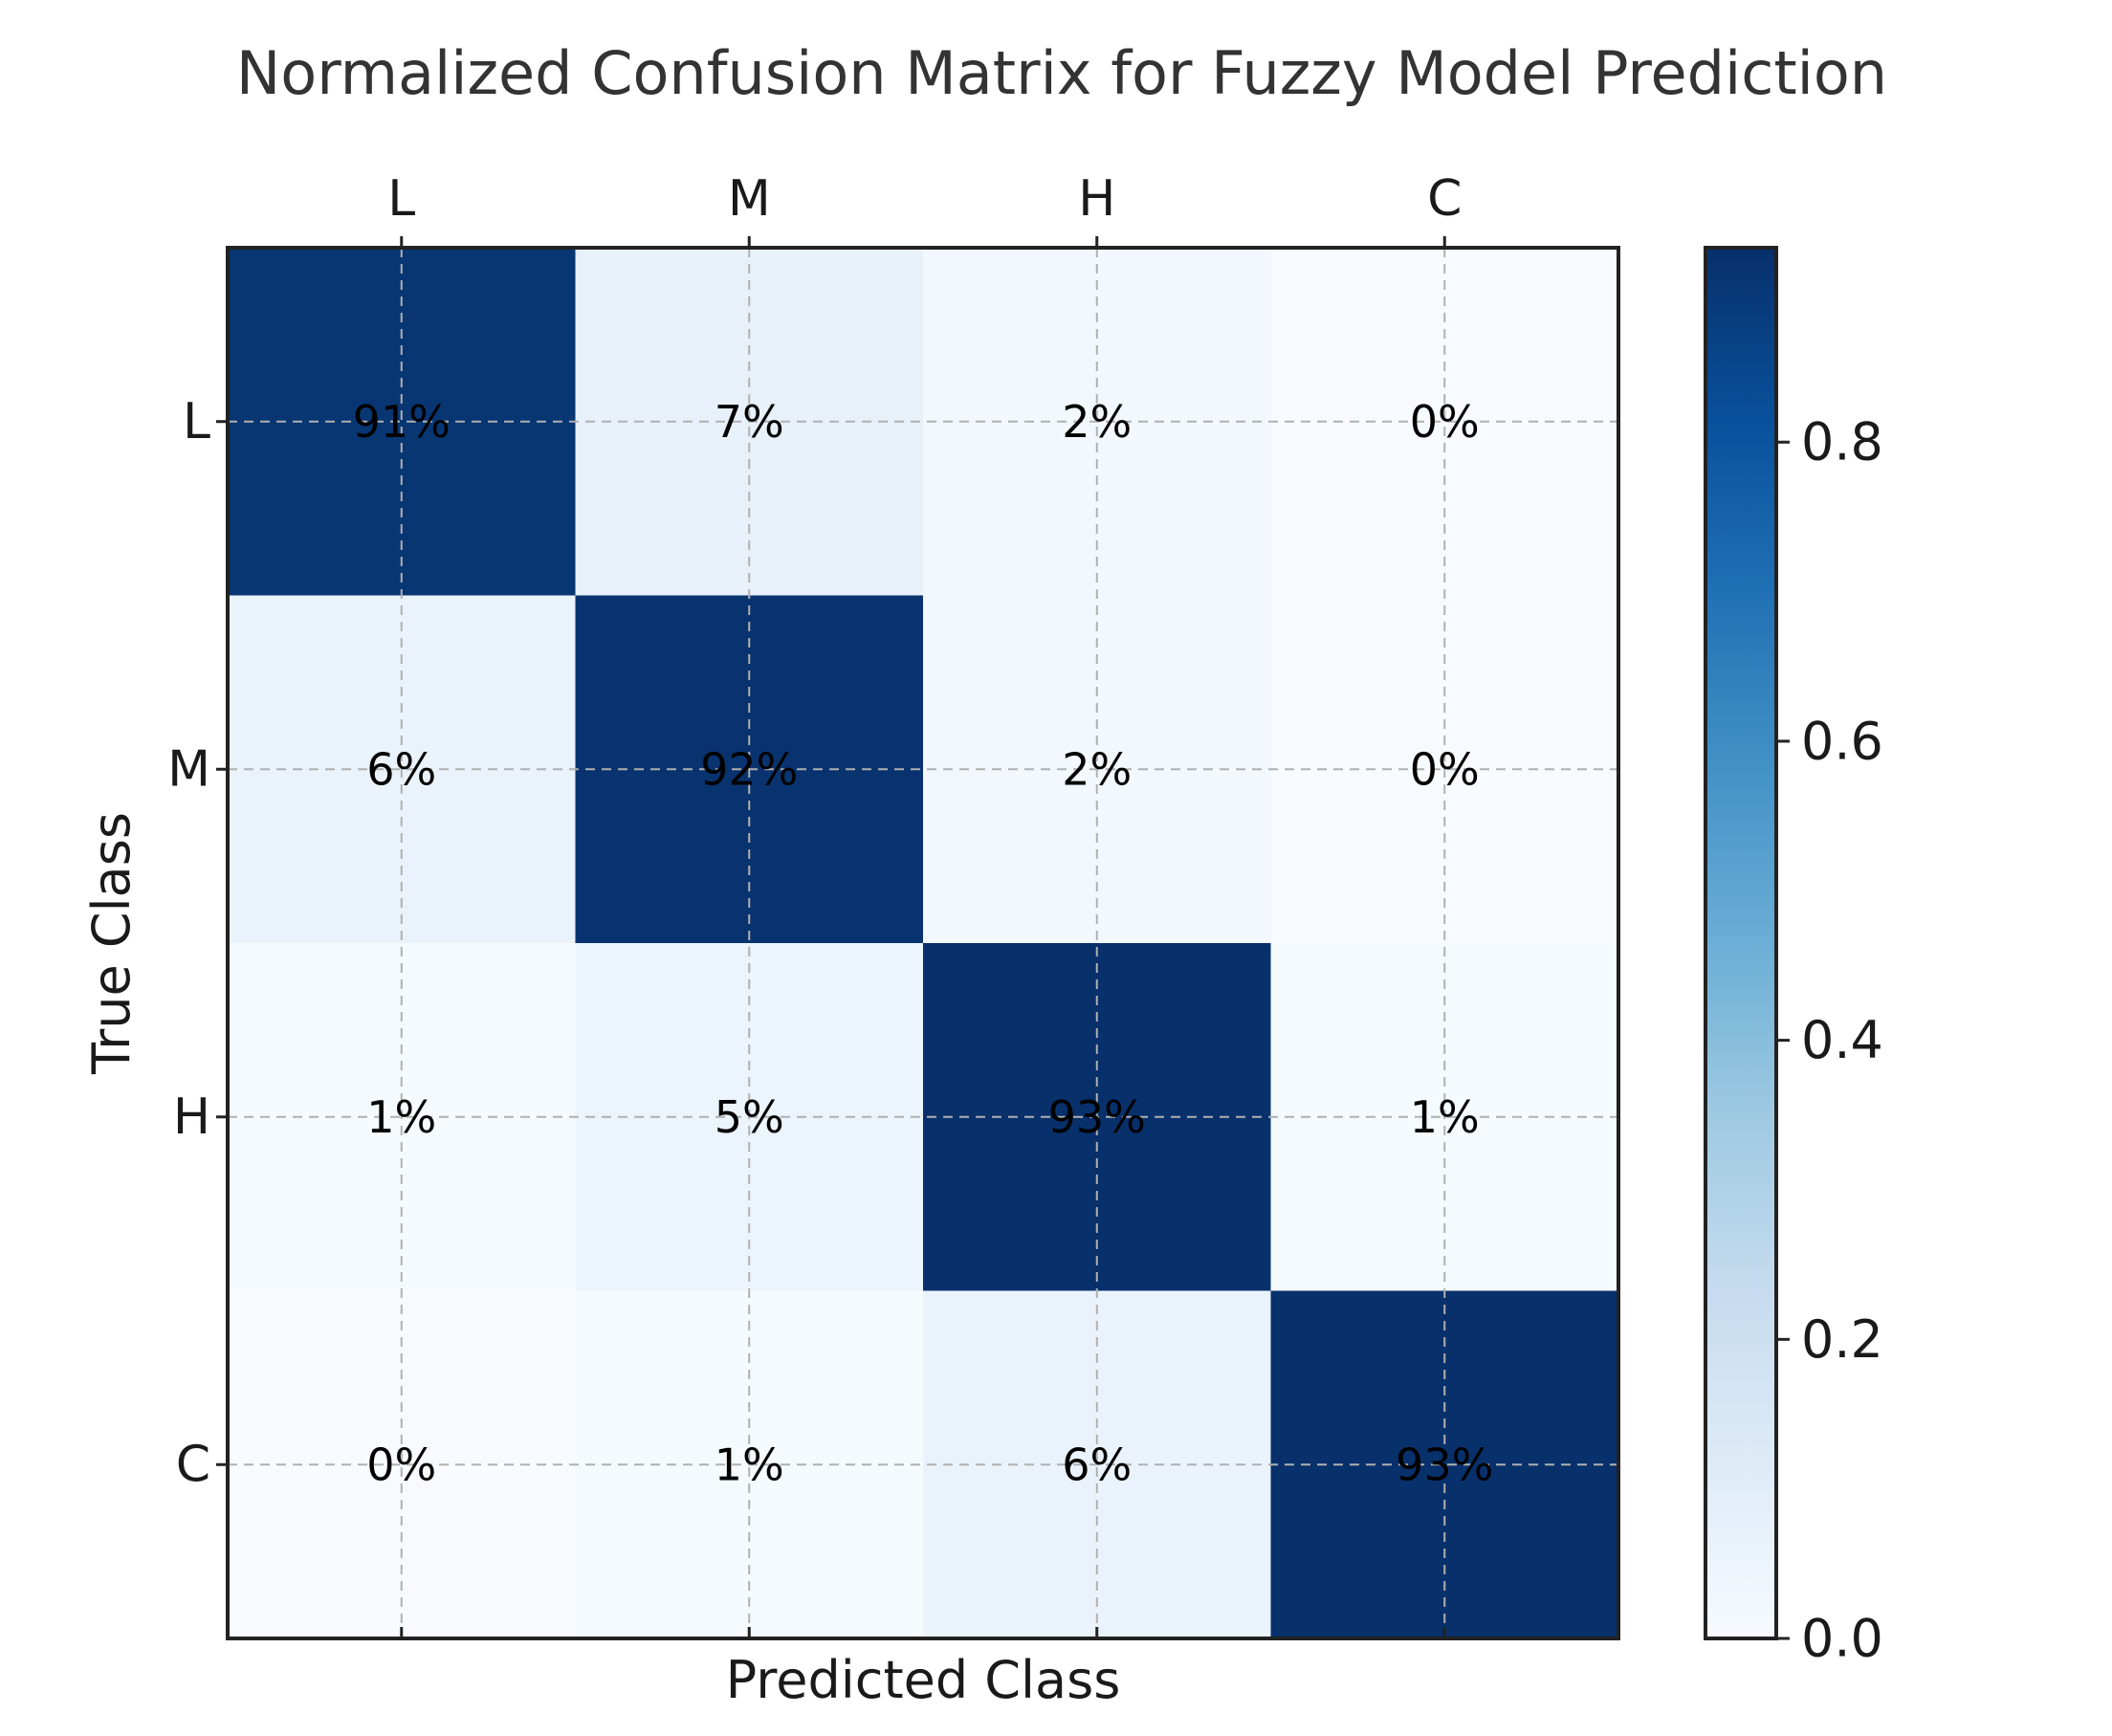  What do you see at coordinates (923, 1680) in the screenshot?
I see `x-axis-label: Predicted Class` at bounding box center [923, 1680].